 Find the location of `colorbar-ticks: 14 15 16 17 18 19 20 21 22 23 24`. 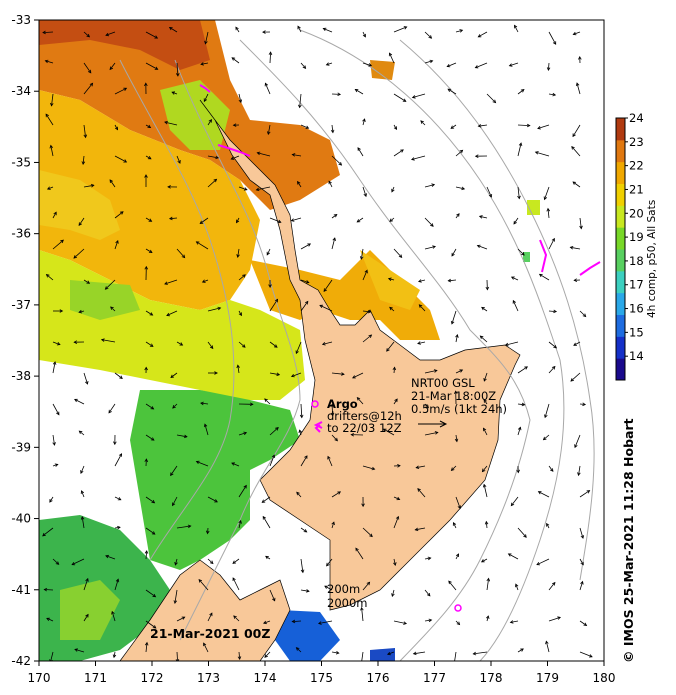

colorbar-ticks: 14 15 16 17 18 19 20 21 22 23 24 is located at coordinates (634, 237).